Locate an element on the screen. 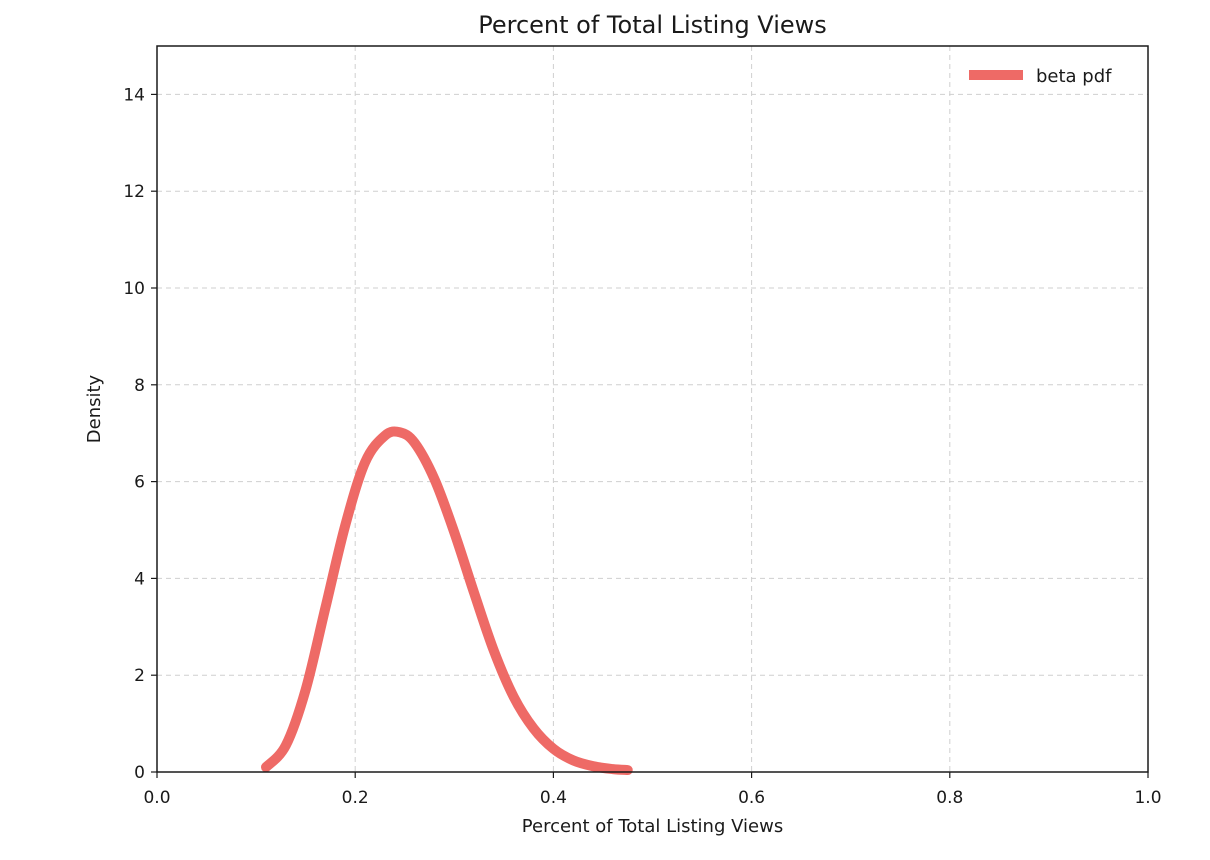  y-tick-label: 4 is located at coordinates (139, 579).